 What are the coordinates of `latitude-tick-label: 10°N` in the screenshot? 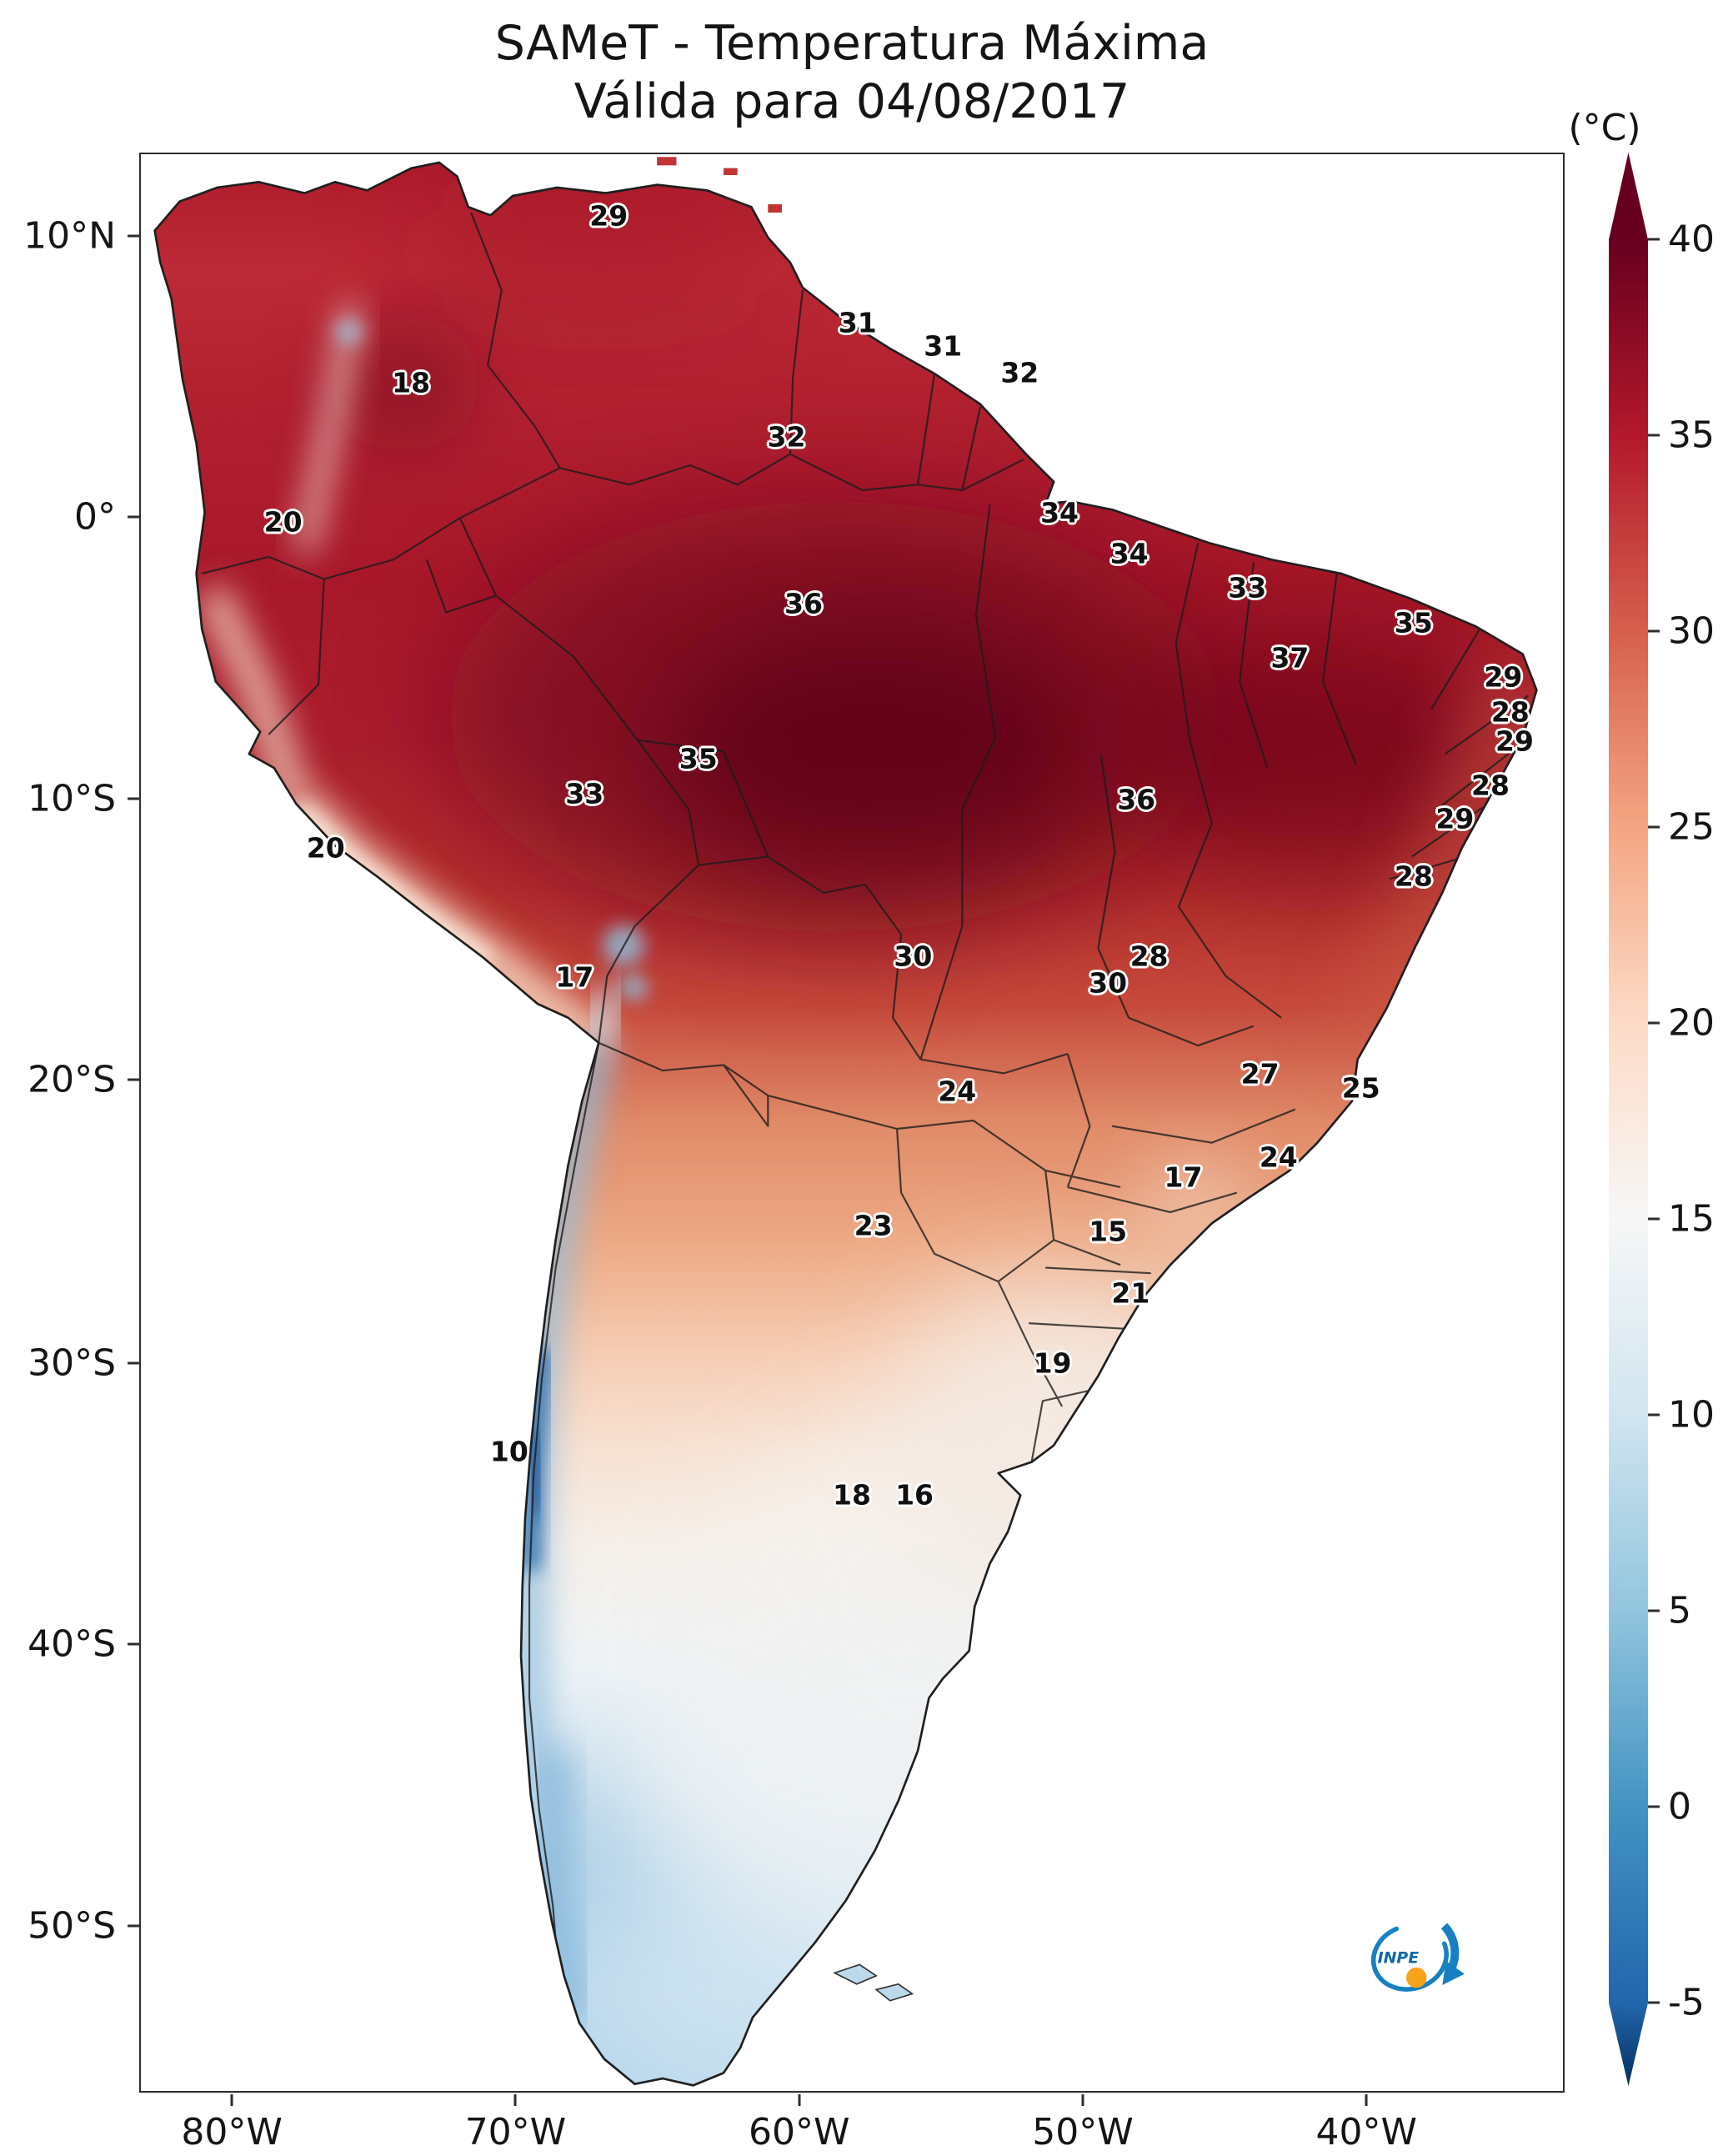 It's located at (69, 236).